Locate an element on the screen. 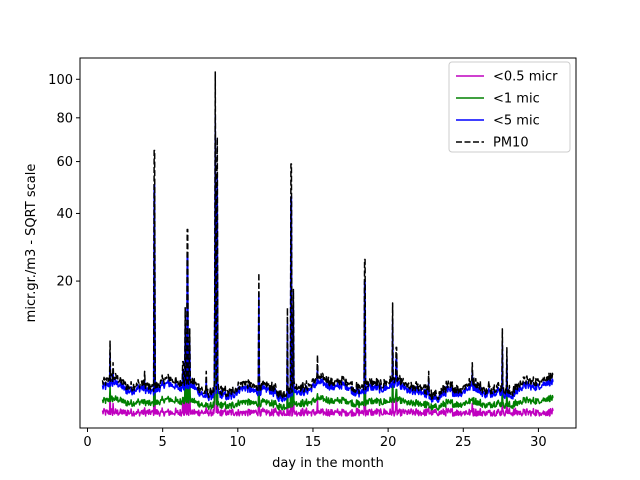 The height and width of the screenshot is (480, 640). y-tick-label: 60 is located at coordinates (64, 162).